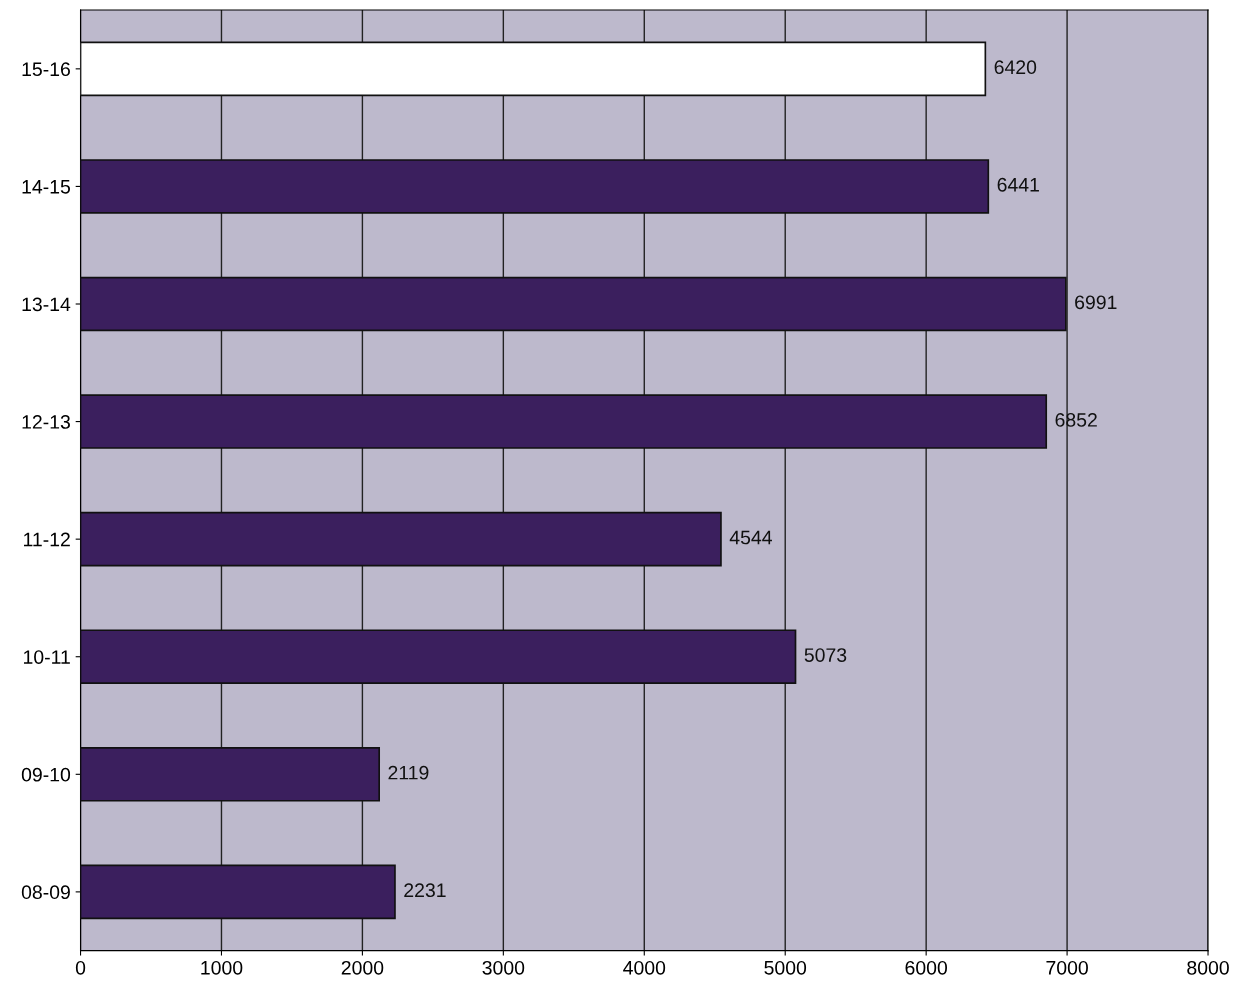 The image size is (1239, 1006). I want to click on x-tick-label: 3000, so click(503, 967).